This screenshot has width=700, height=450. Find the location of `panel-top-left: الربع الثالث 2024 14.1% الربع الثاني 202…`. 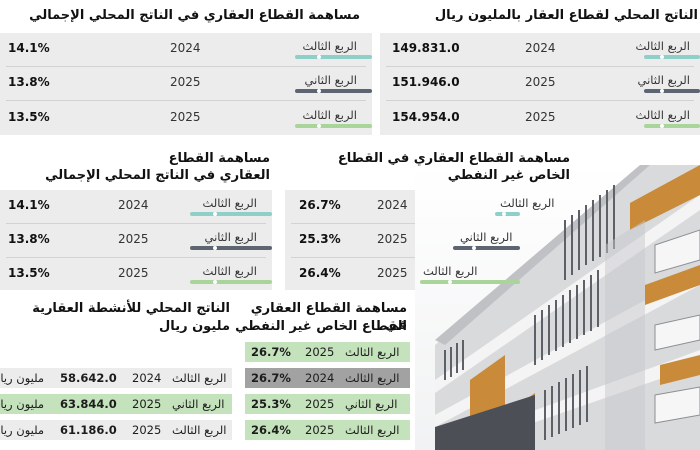

panel-top-left: الربع الثالث 2024 14.1% الربع الثاني 202… is located at coordinates (186, 84).